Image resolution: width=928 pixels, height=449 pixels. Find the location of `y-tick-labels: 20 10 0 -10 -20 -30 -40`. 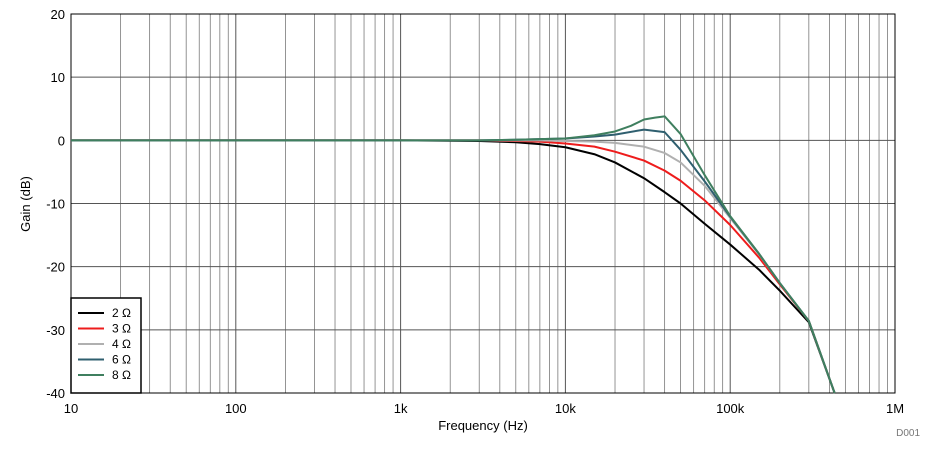

y-tick-labels: 20 10 0 -10 -20 -30 -40 is located at coordinates (55, 204).